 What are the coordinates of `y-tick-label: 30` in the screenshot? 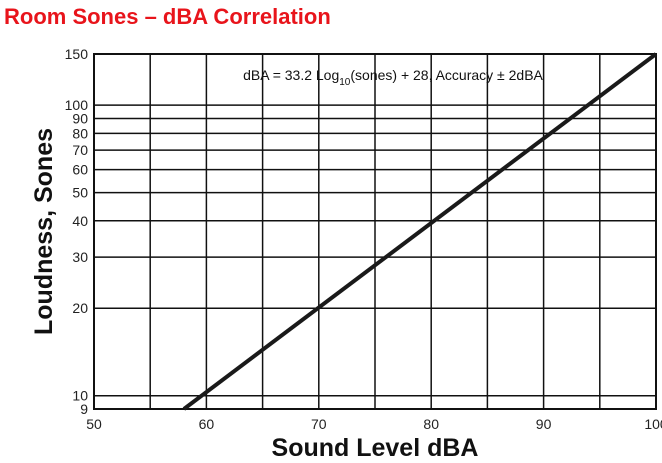 It's located at (80, 257).